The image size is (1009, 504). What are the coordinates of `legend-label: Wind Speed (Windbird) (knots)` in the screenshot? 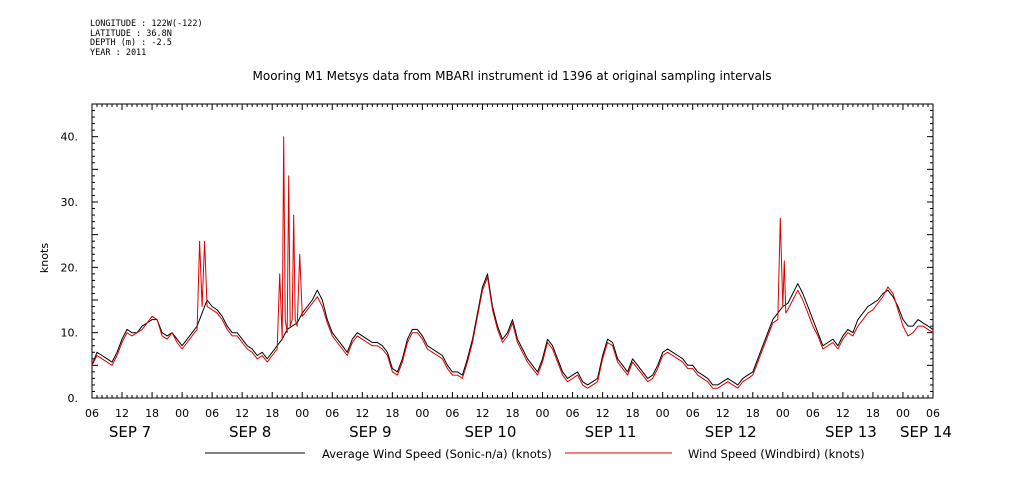 It's located at (776, 454).